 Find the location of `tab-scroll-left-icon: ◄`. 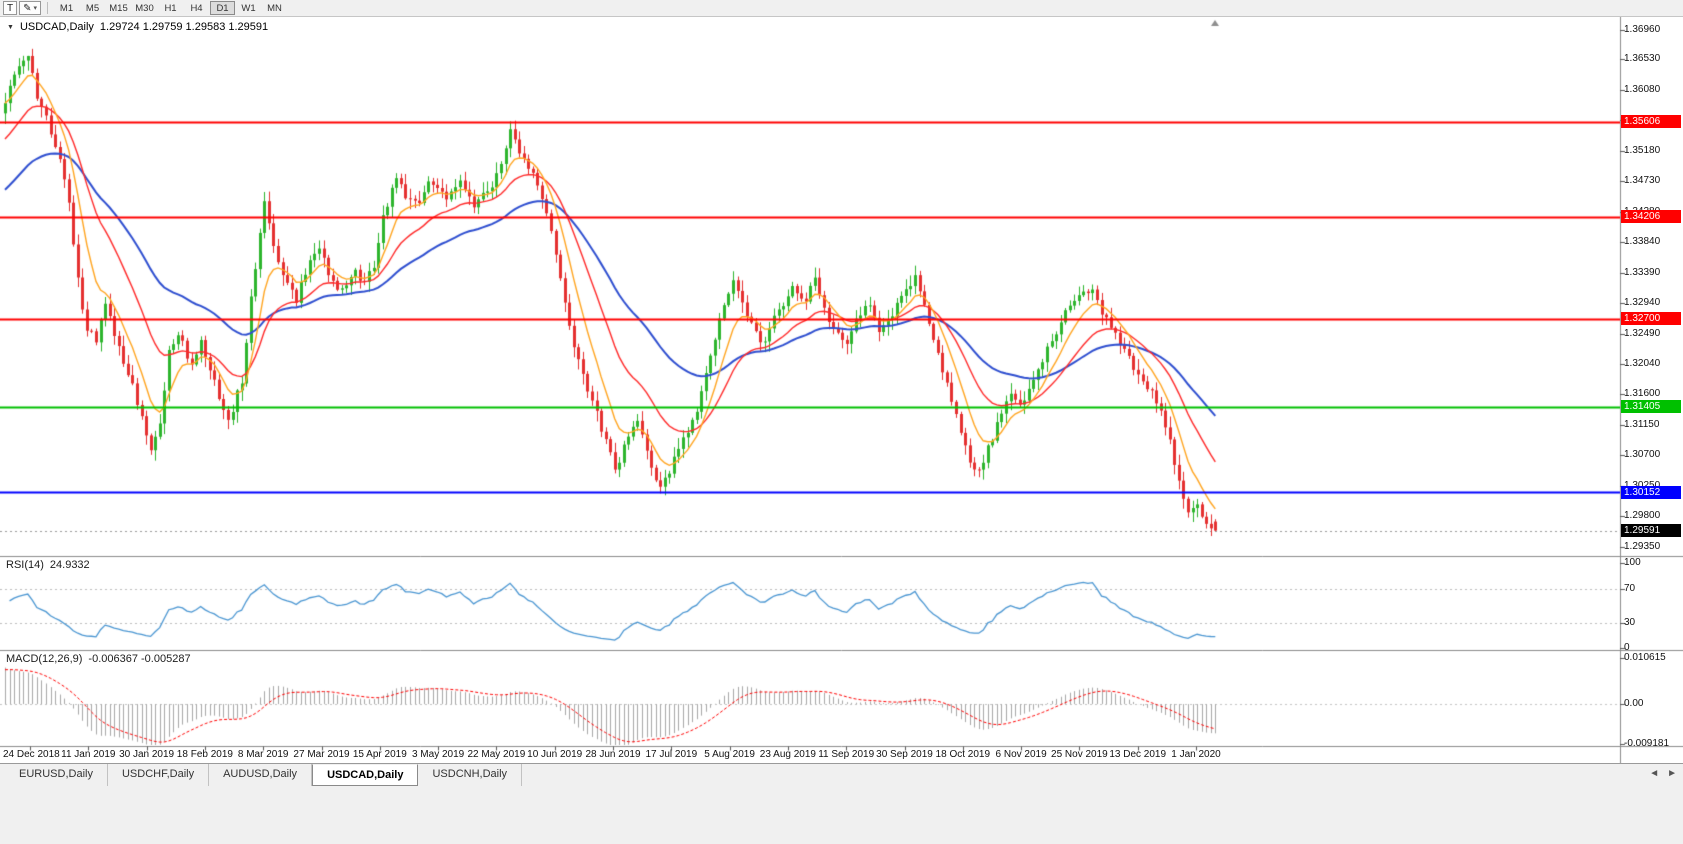

tab-scroll-left-icon: ◄ is located at coordinates (1654, 773).